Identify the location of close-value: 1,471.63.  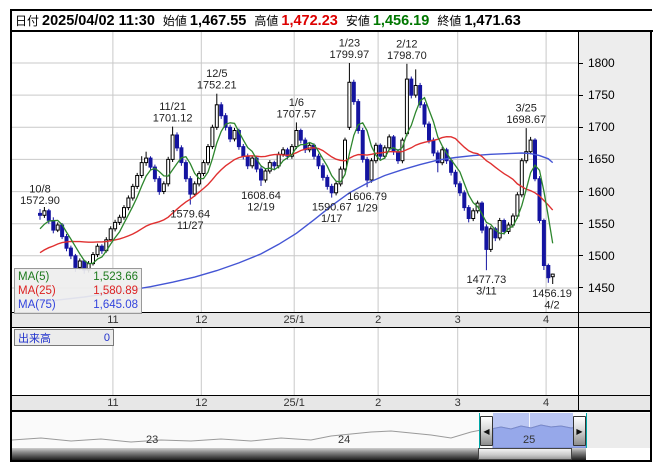
(492, 20).